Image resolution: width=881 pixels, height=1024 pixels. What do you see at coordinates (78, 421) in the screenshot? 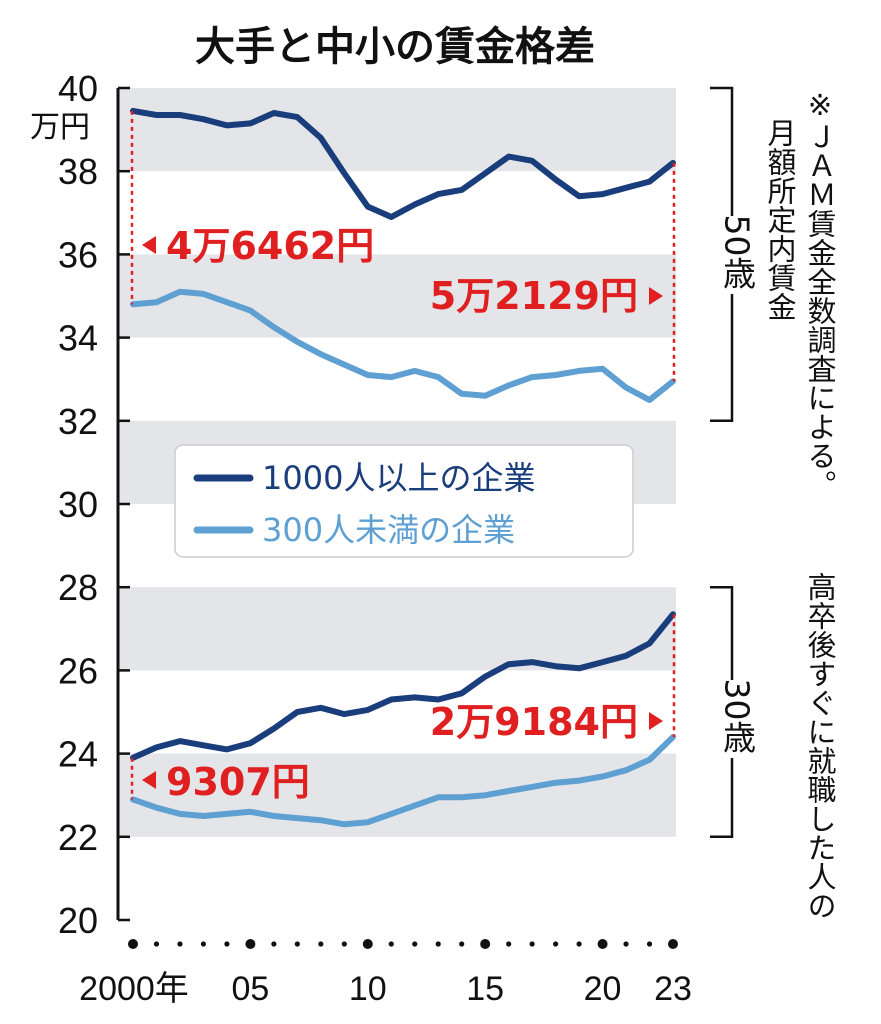
I see `y-tick-label: 32` at bounding box center [78, 421].